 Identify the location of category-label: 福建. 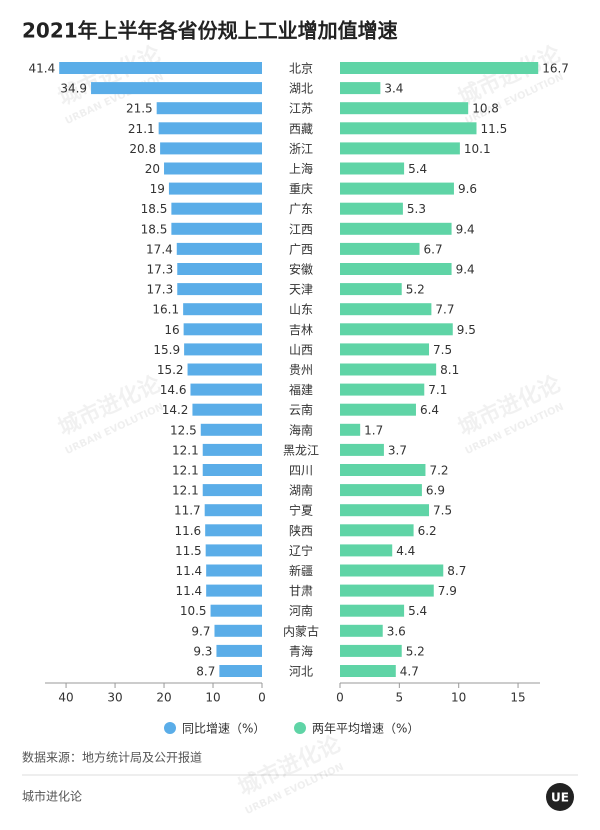
(301, 389).